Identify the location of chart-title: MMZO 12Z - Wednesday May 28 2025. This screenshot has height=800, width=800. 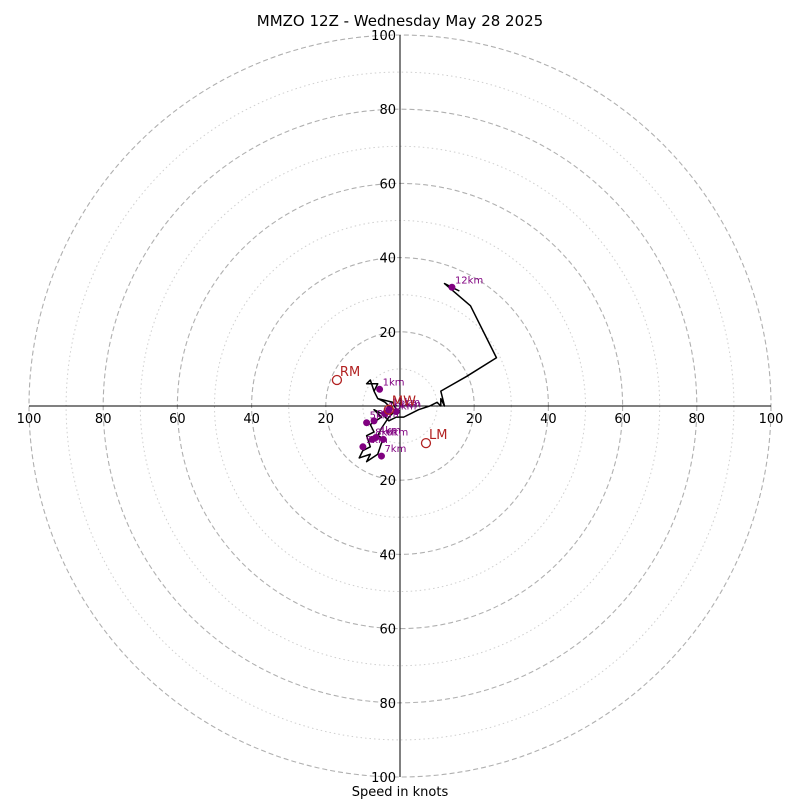
(400, 21).